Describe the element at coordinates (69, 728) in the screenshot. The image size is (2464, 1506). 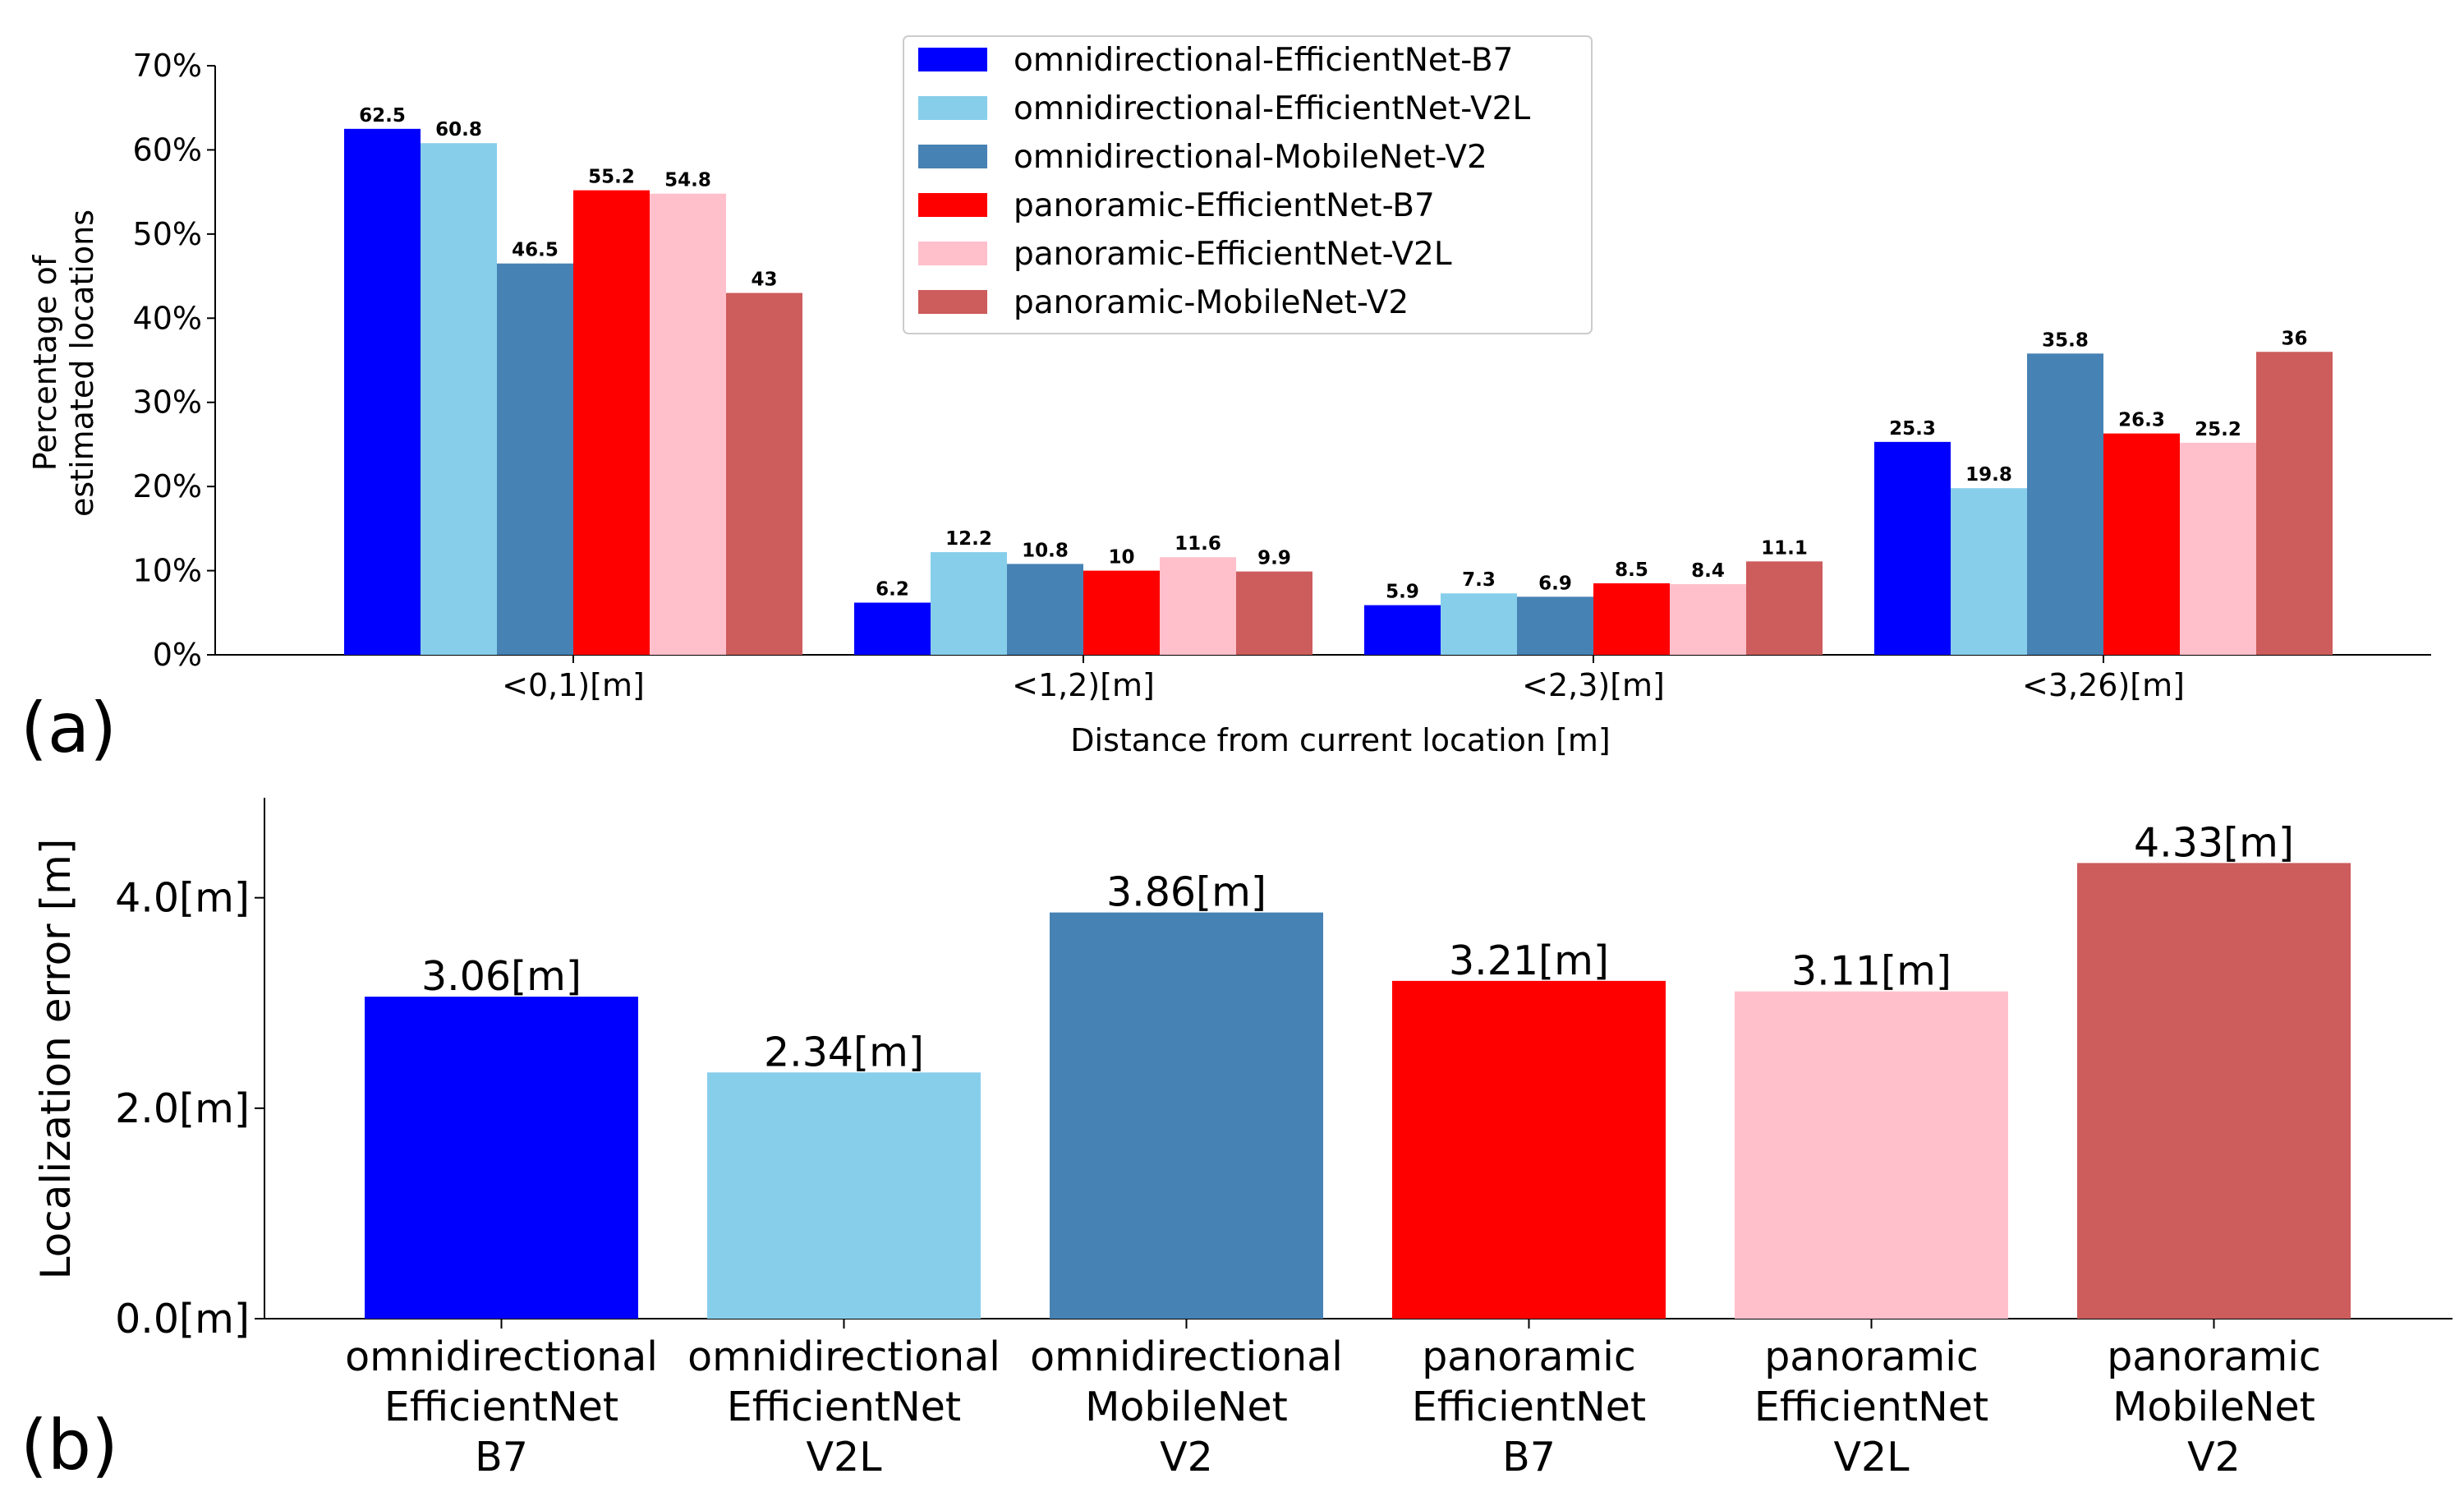
I see `panel-a-label: (a)` at that location.